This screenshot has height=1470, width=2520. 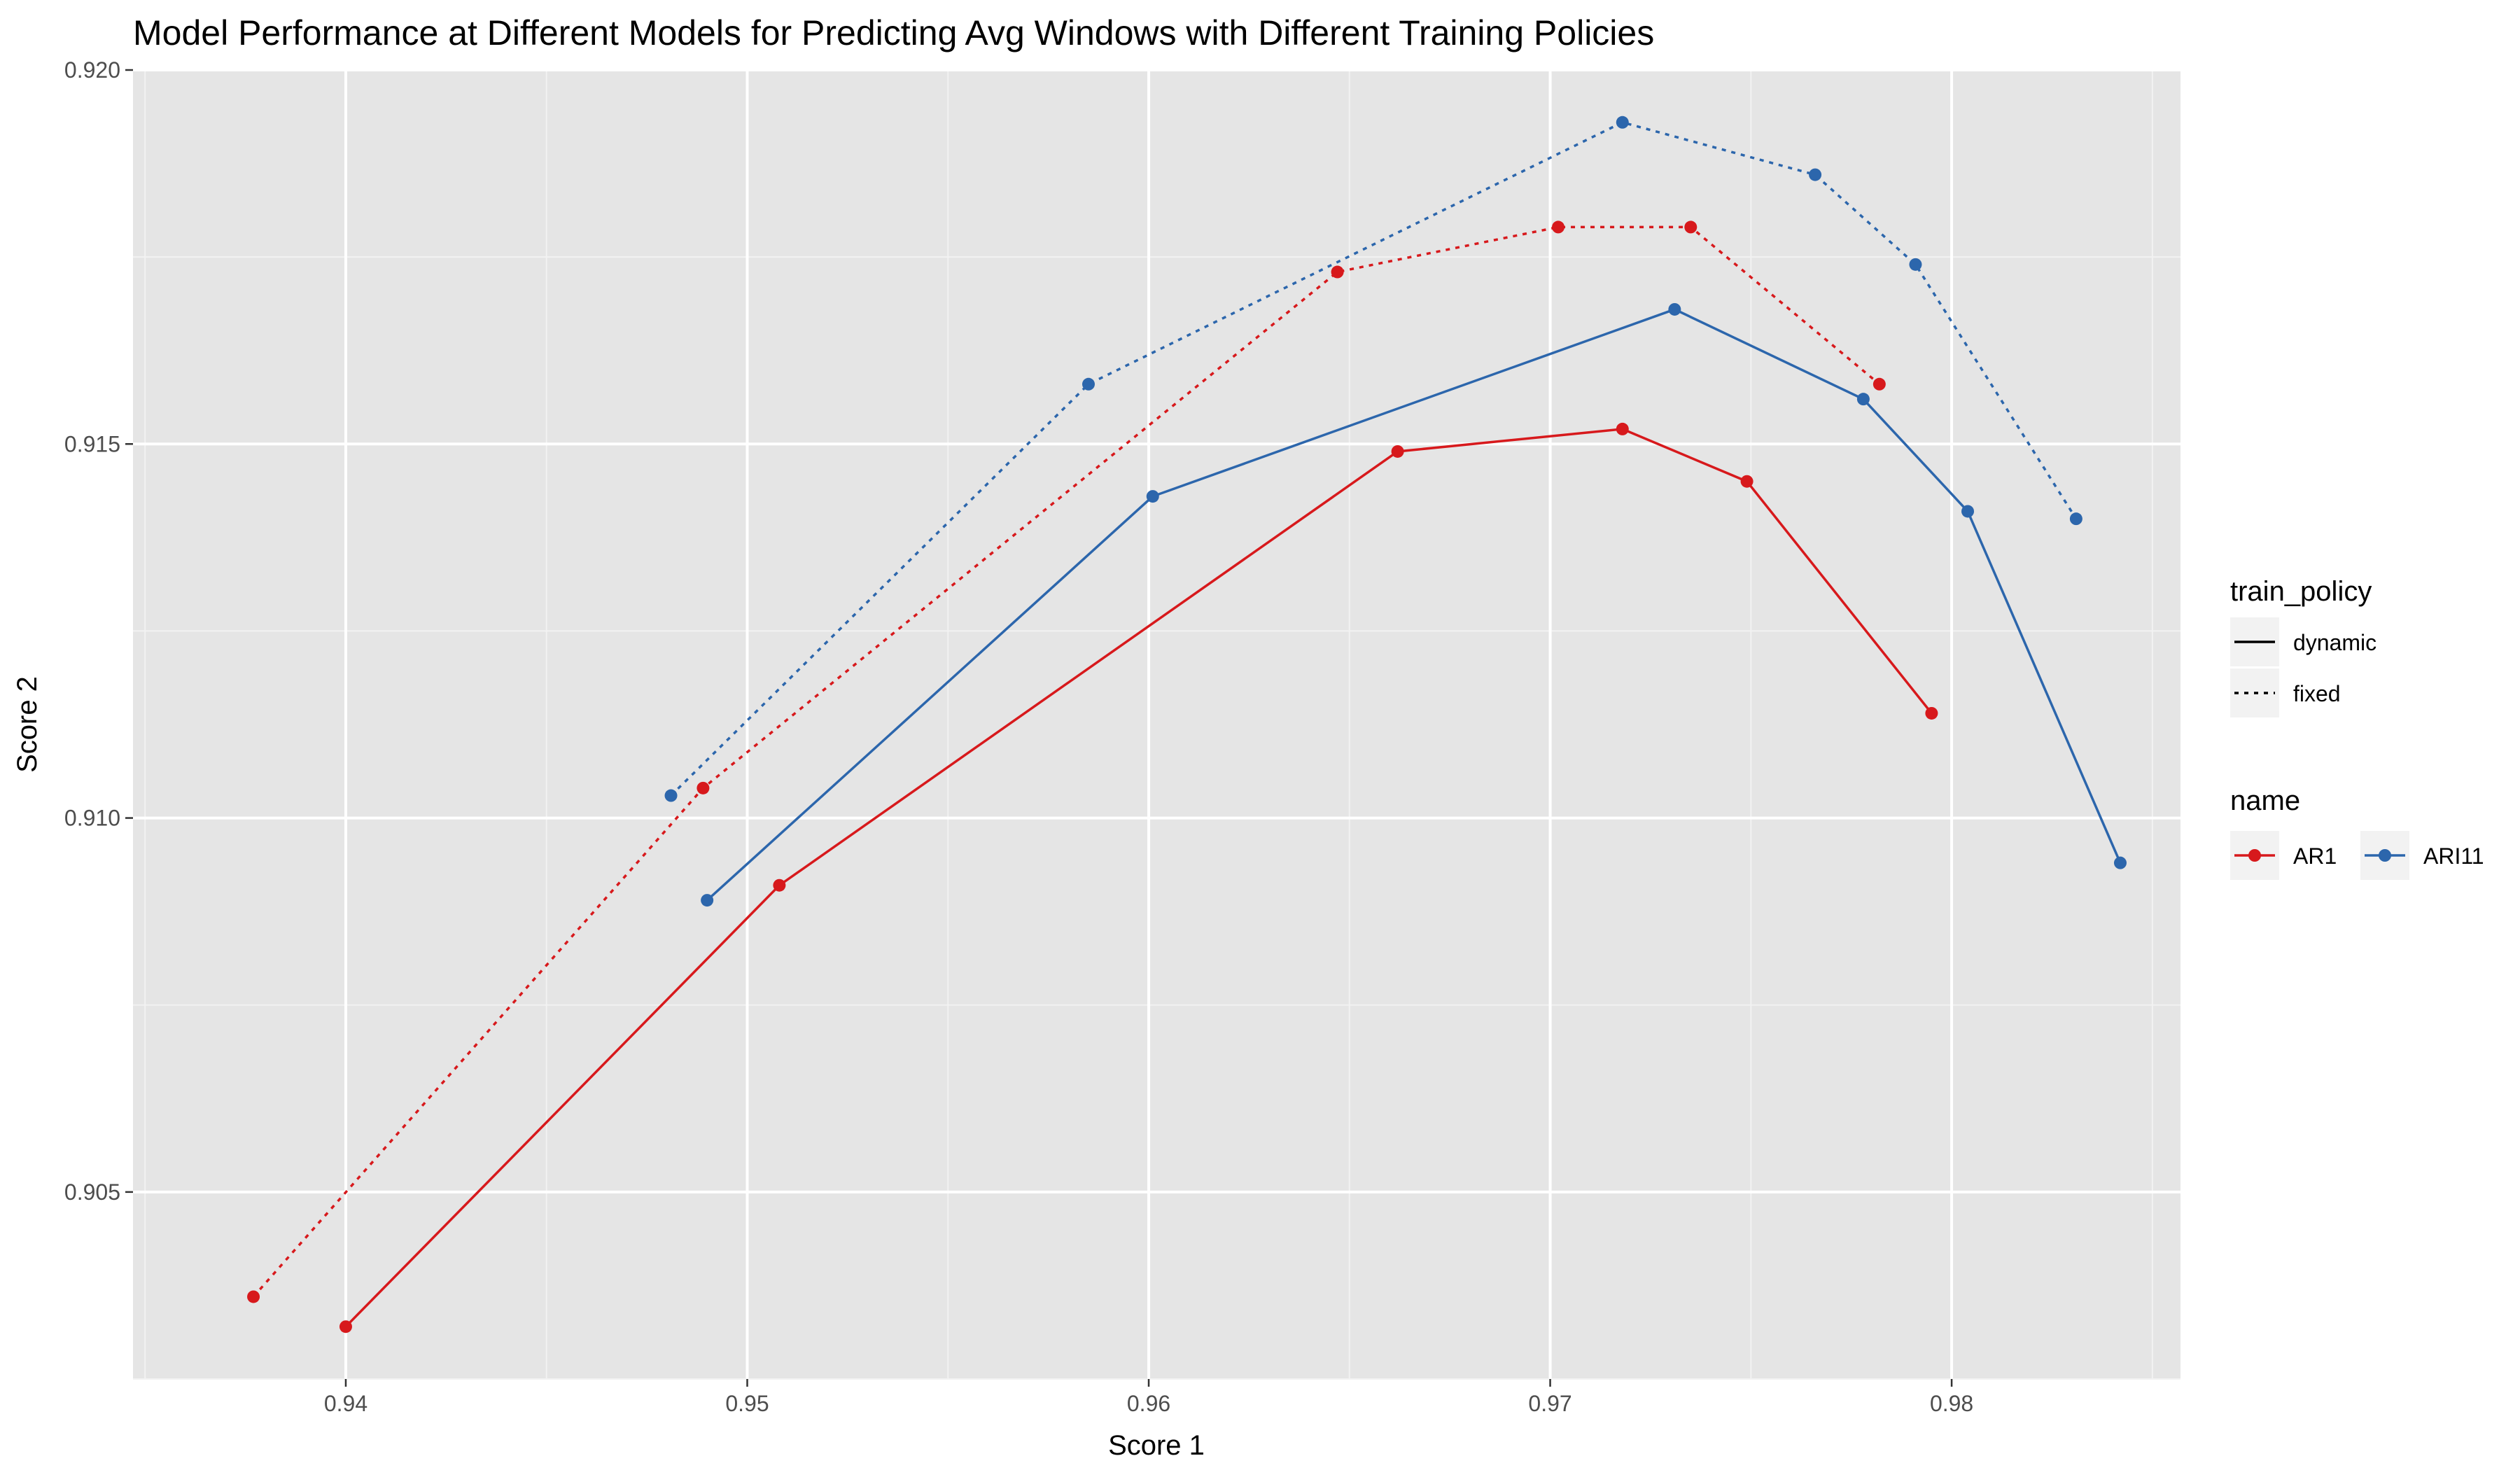 I want to click on legend-linetype-entries: dynamic fixed, so click(x=2303, y=667).